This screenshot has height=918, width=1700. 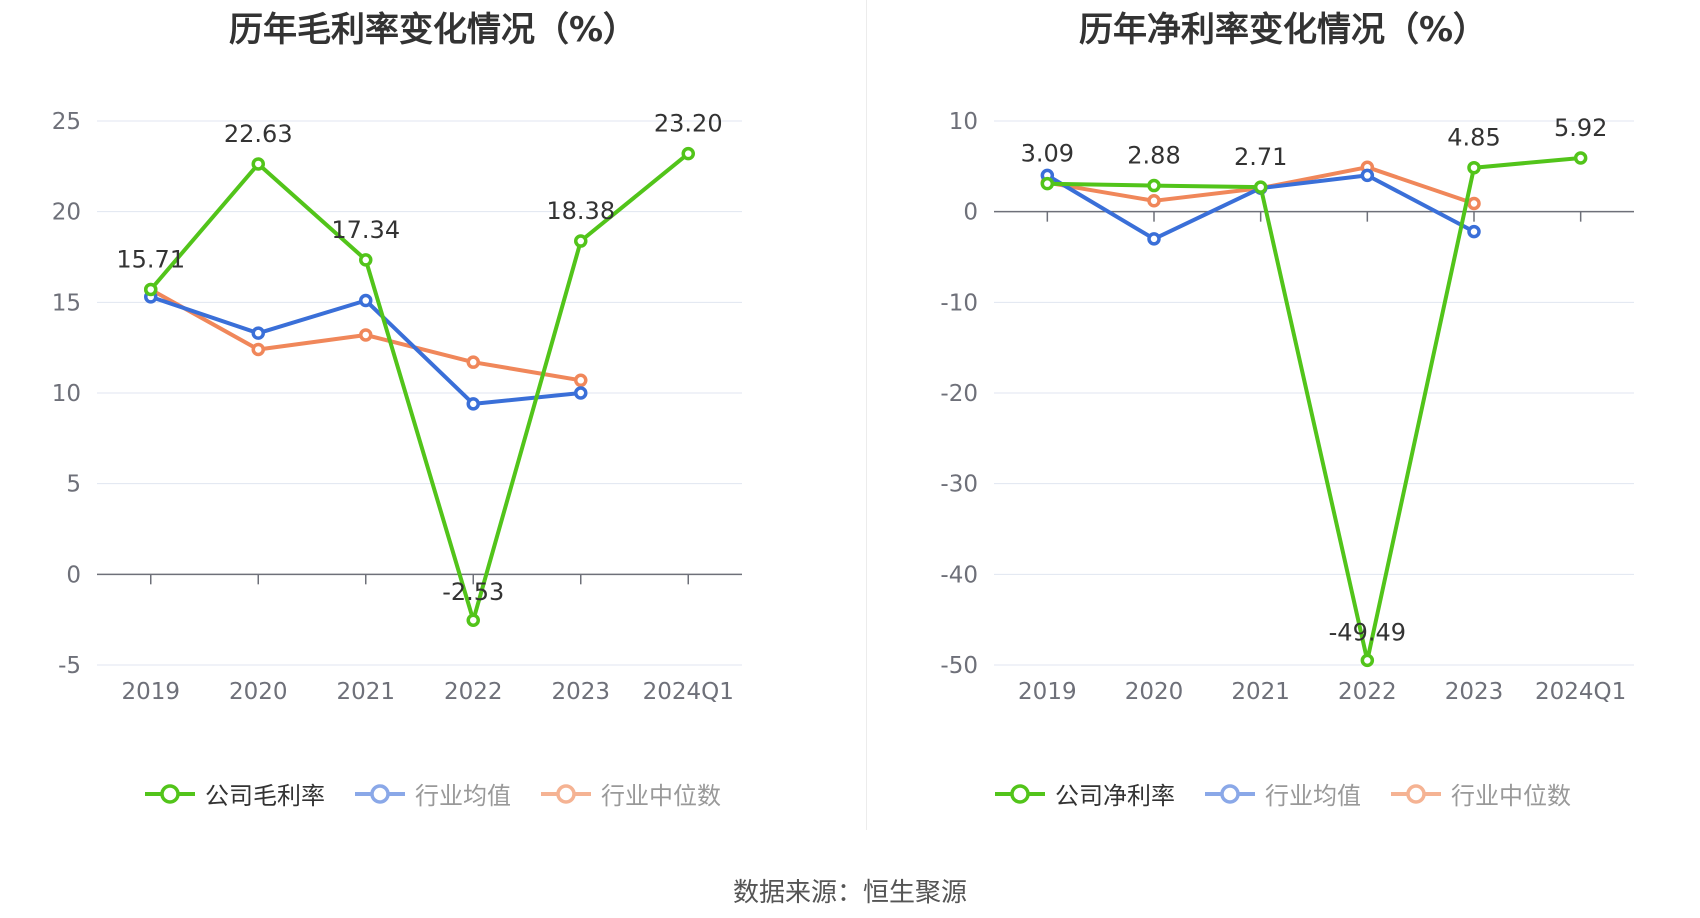 What do you see at coordinates (258, 134) in the screenshot?
I see `data-label: 22.63` at bounding box center [258, 134].